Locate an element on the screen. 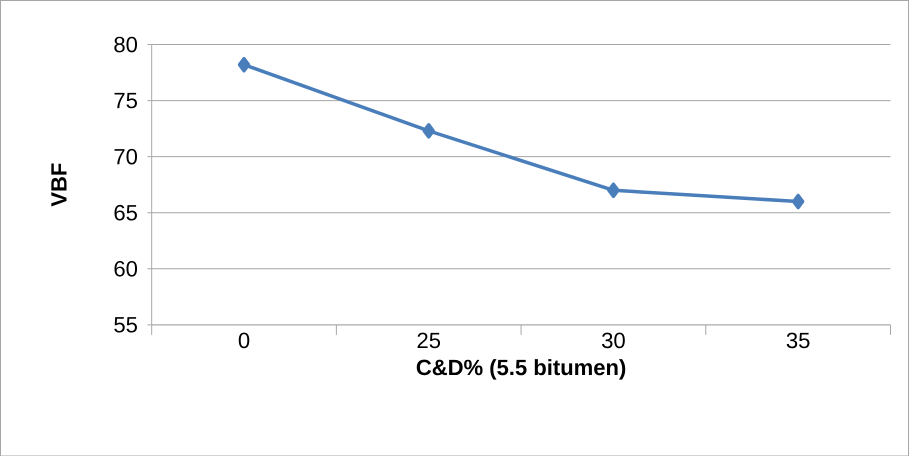 The image size is (909, 456). x-tick-label: 30 is located at coordinates (613, 340).